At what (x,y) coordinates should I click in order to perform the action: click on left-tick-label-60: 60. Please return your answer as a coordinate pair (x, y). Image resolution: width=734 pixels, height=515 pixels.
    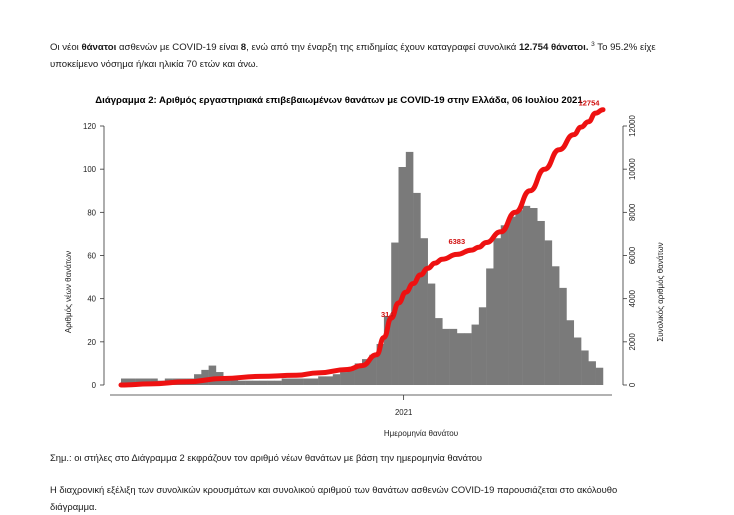
    Looking at the image, I should click on (91, 256).